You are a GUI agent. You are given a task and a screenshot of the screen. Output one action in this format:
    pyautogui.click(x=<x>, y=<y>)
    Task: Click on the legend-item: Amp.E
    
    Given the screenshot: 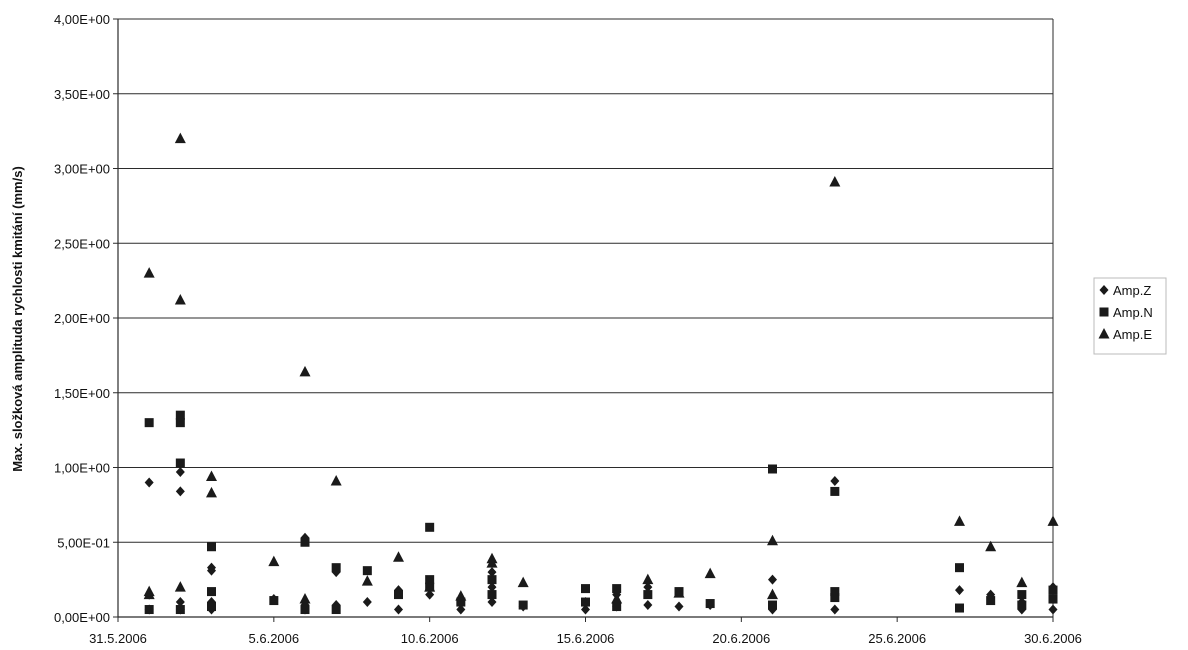 What is the action you would take?
    pyautogui.click(x=1125, y=334)
    